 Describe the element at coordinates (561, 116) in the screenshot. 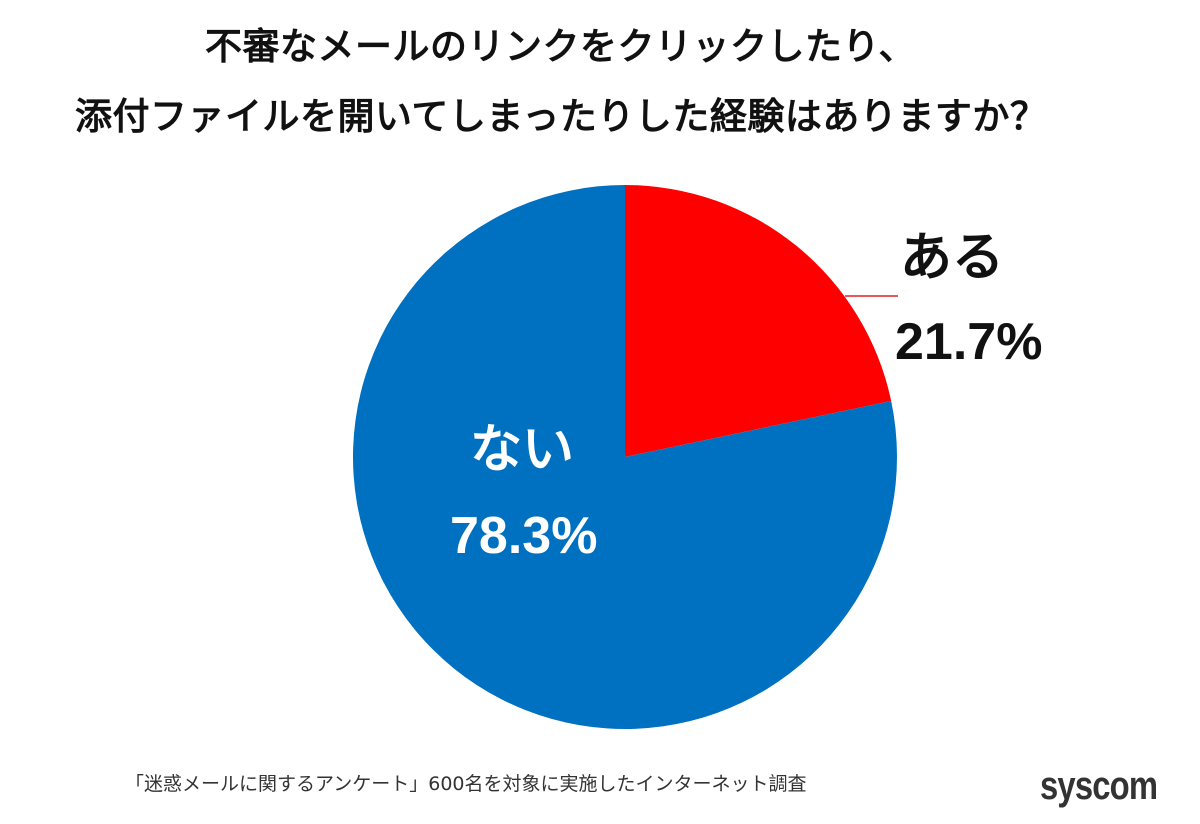

I see `chart-title-line-2: 添付ファイルを開いてしまったりした経験はありますか？` at that location.